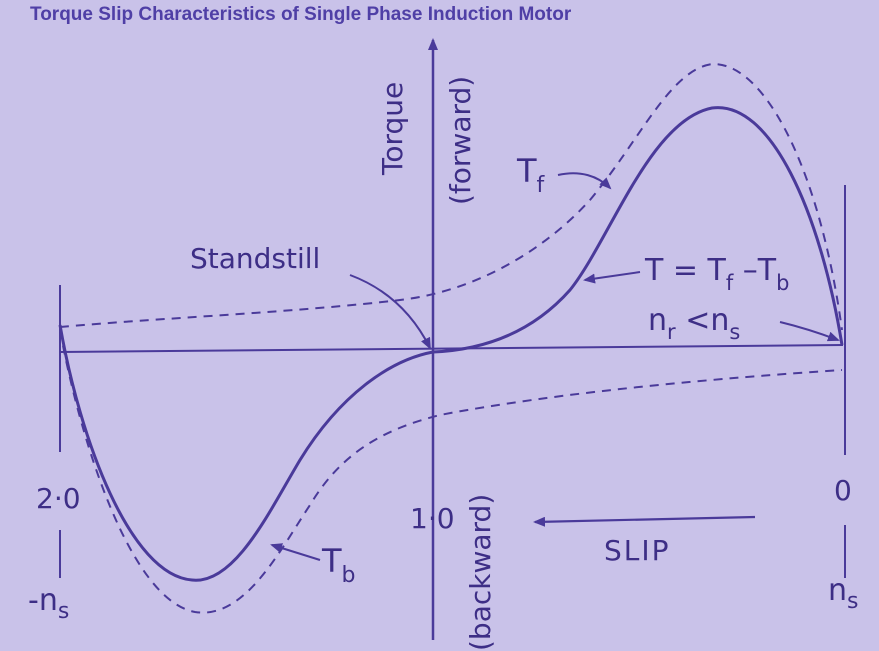  What do you see at coordinates (612, 277) in the screenshot?
I see `resultant-arrow` at bounding box center [612, 277].